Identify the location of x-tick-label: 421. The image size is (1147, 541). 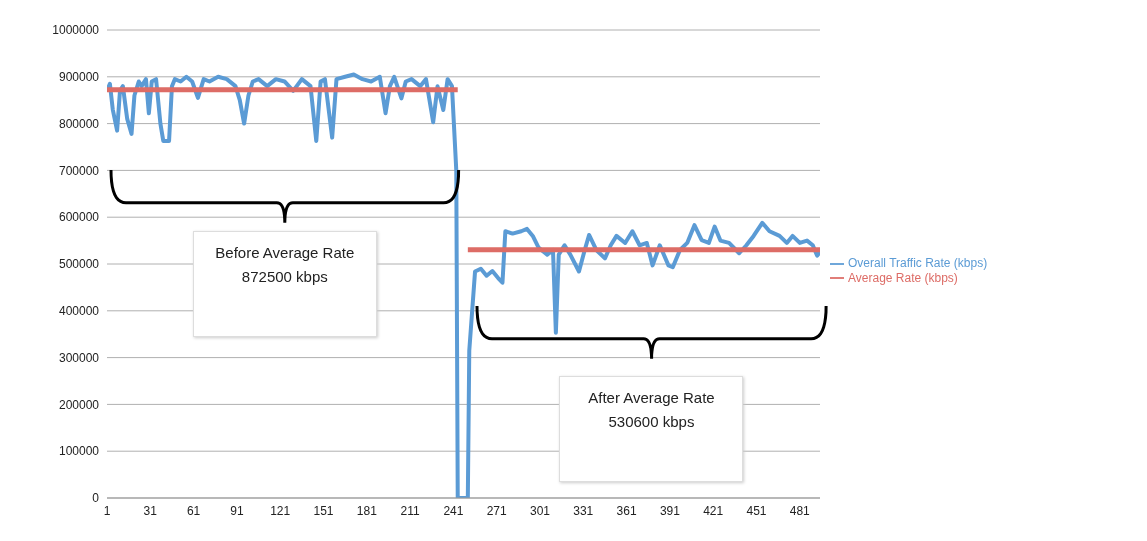
(713, 510).